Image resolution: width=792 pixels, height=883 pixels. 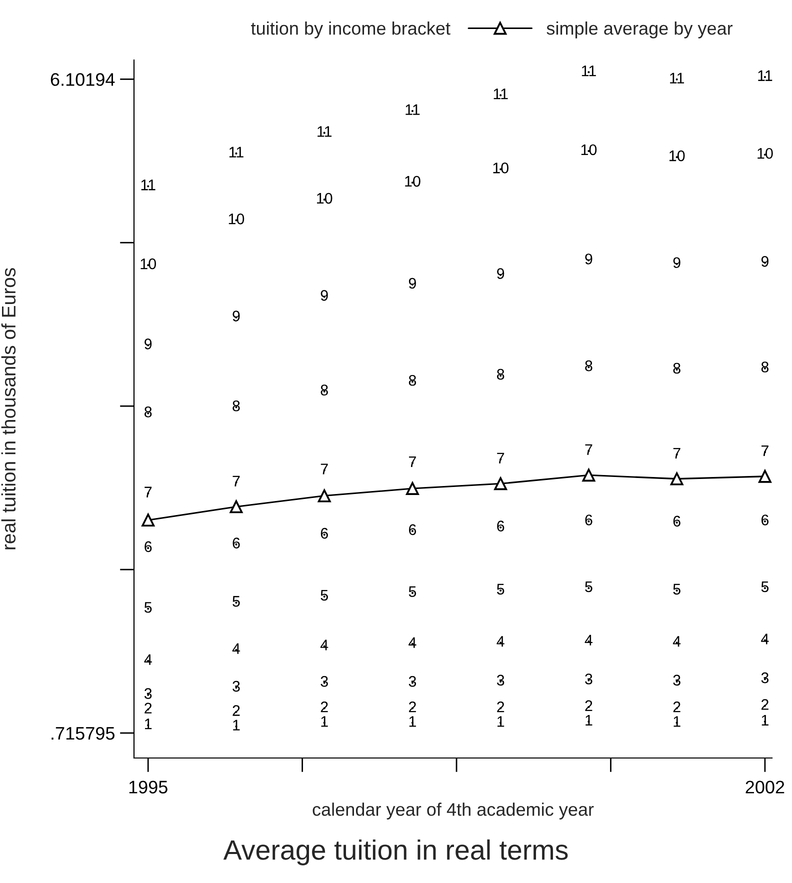 What do you see at coordinates (236, 686) in the screenshot?
I see `series-label: 3` at bounding box center [236, 686].